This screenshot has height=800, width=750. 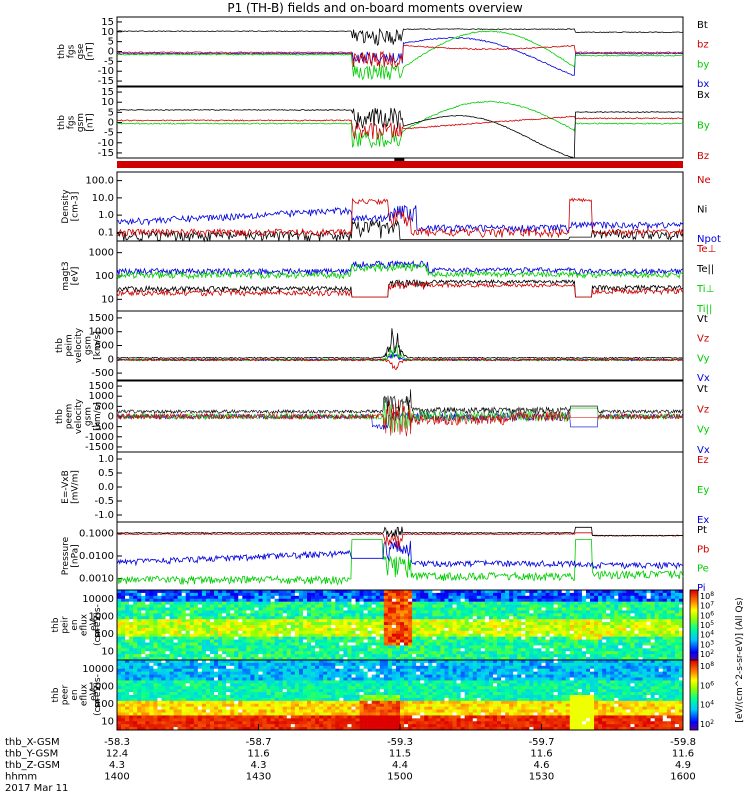 What do you see at coordinates (399, 777) in the screenshot?
I see `xaxis-value: 1500` at bounding box center [399, 777].